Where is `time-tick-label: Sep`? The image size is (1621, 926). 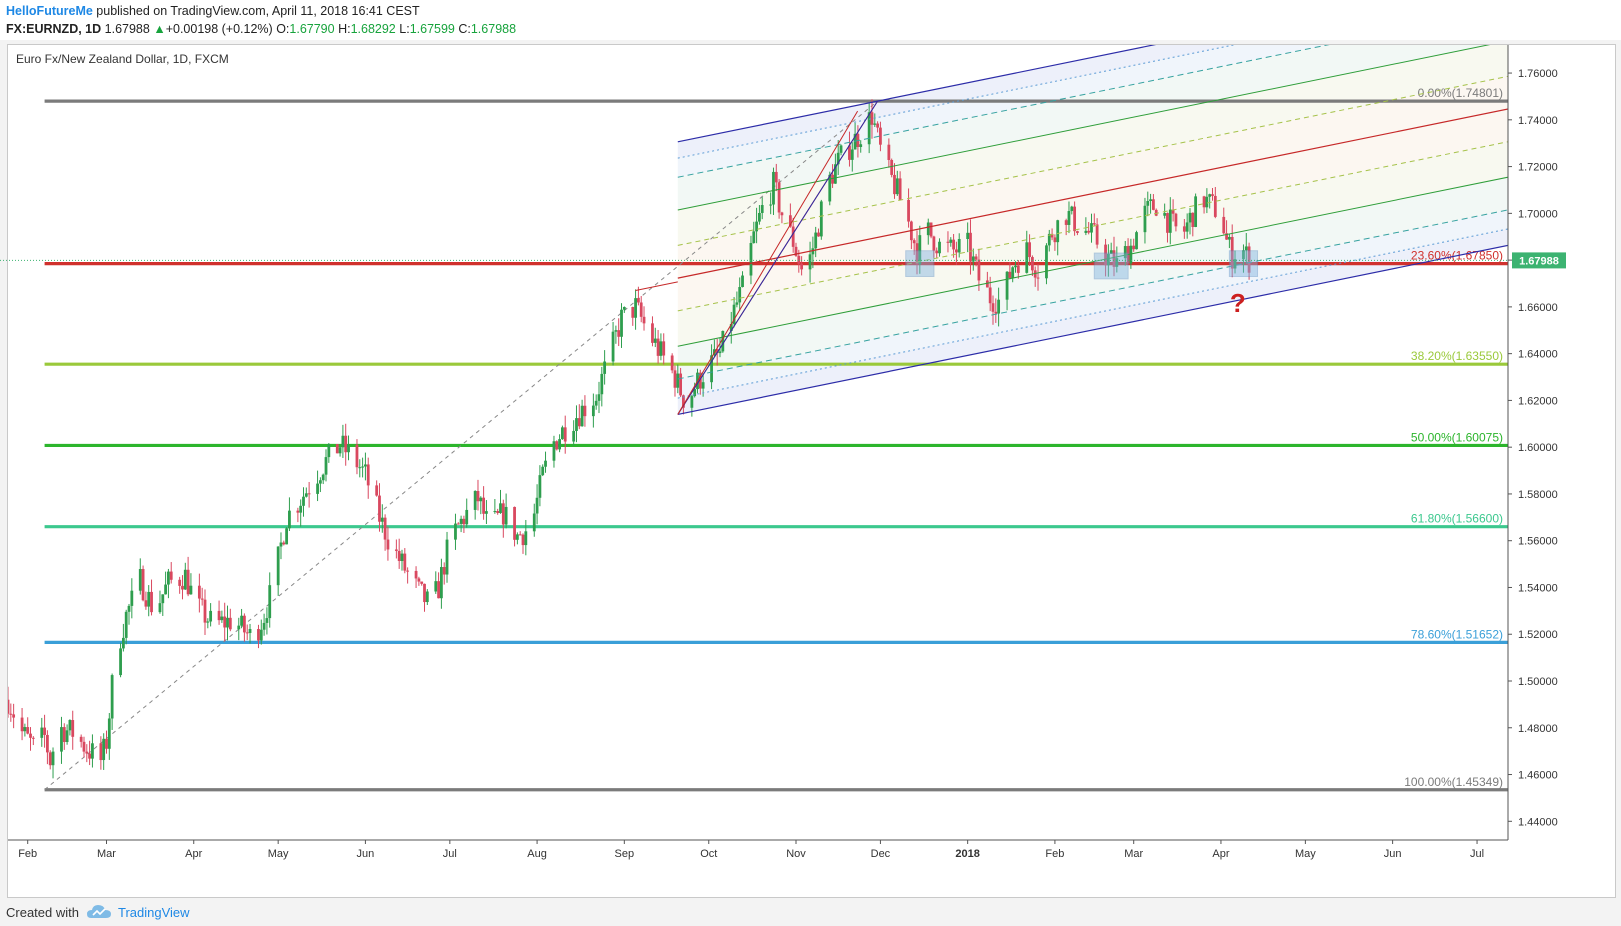
time-tick-label: Sep is located at coordinates (625, 854).